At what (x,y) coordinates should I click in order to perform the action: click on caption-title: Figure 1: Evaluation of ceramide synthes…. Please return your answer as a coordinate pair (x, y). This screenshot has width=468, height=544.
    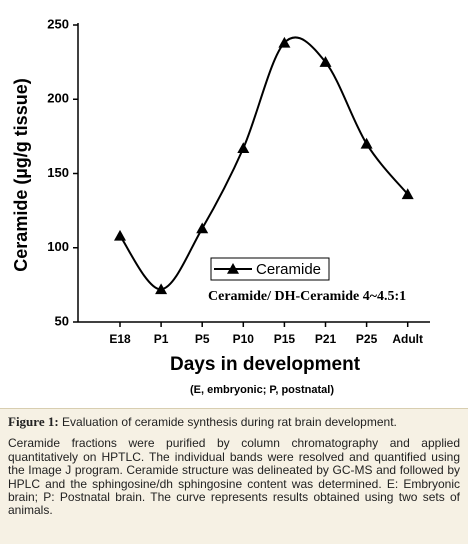
    Looking at the image, I should click on (234, 422).